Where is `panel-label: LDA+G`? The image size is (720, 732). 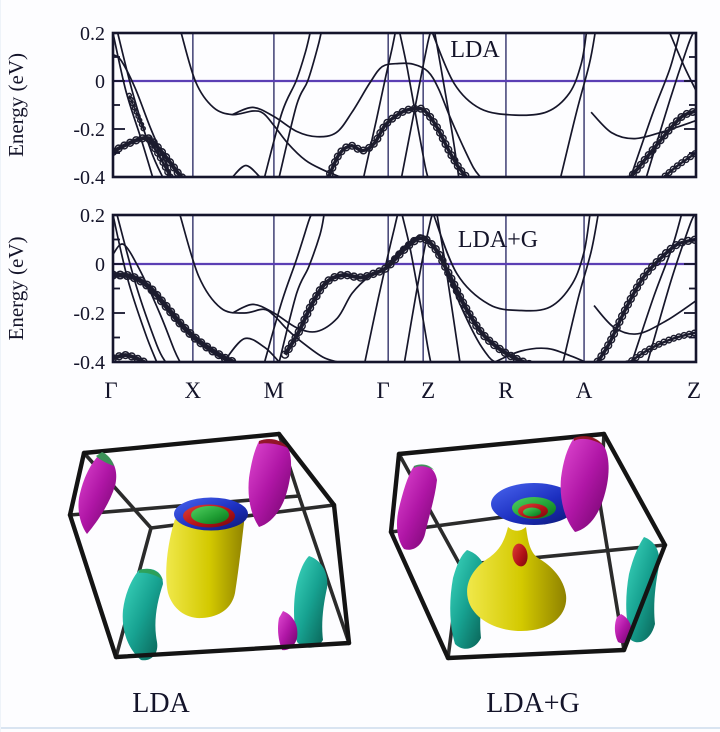
panel-label: LDA+G is located at coordinates (498, 240).